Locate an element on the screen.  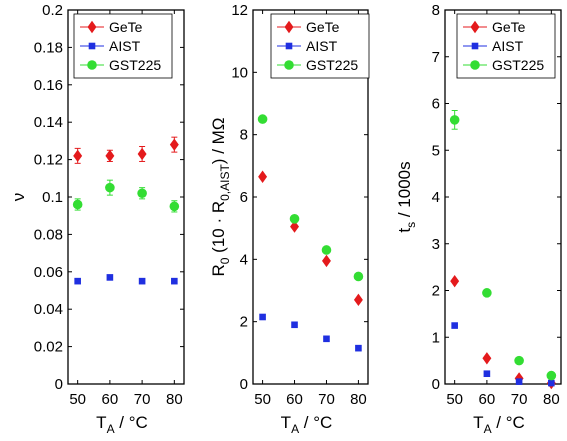
y-tick-label: 0.18 is located at coordinates (48, 47).